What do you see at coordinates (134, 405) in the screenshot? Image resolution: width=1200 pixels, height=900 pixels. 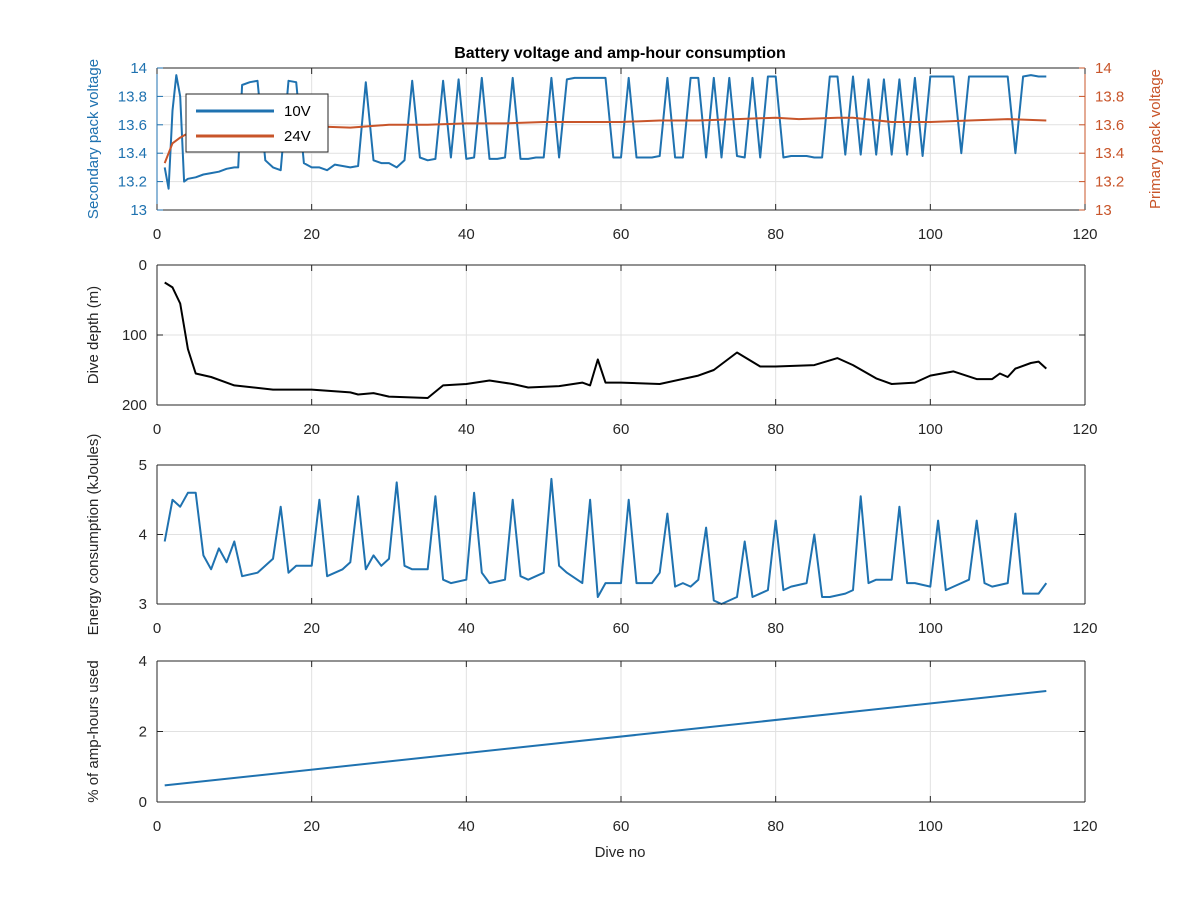 I see `y-tick-label: 200` at bounding box center [134, 405].